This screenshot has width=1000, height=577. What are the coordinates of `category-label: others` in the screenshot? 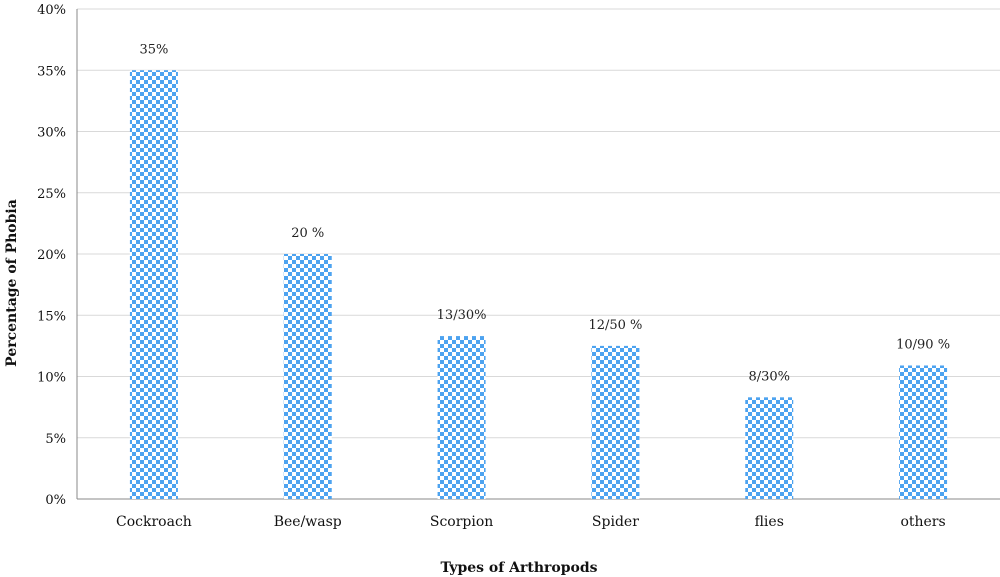 It's located at (922, 522).